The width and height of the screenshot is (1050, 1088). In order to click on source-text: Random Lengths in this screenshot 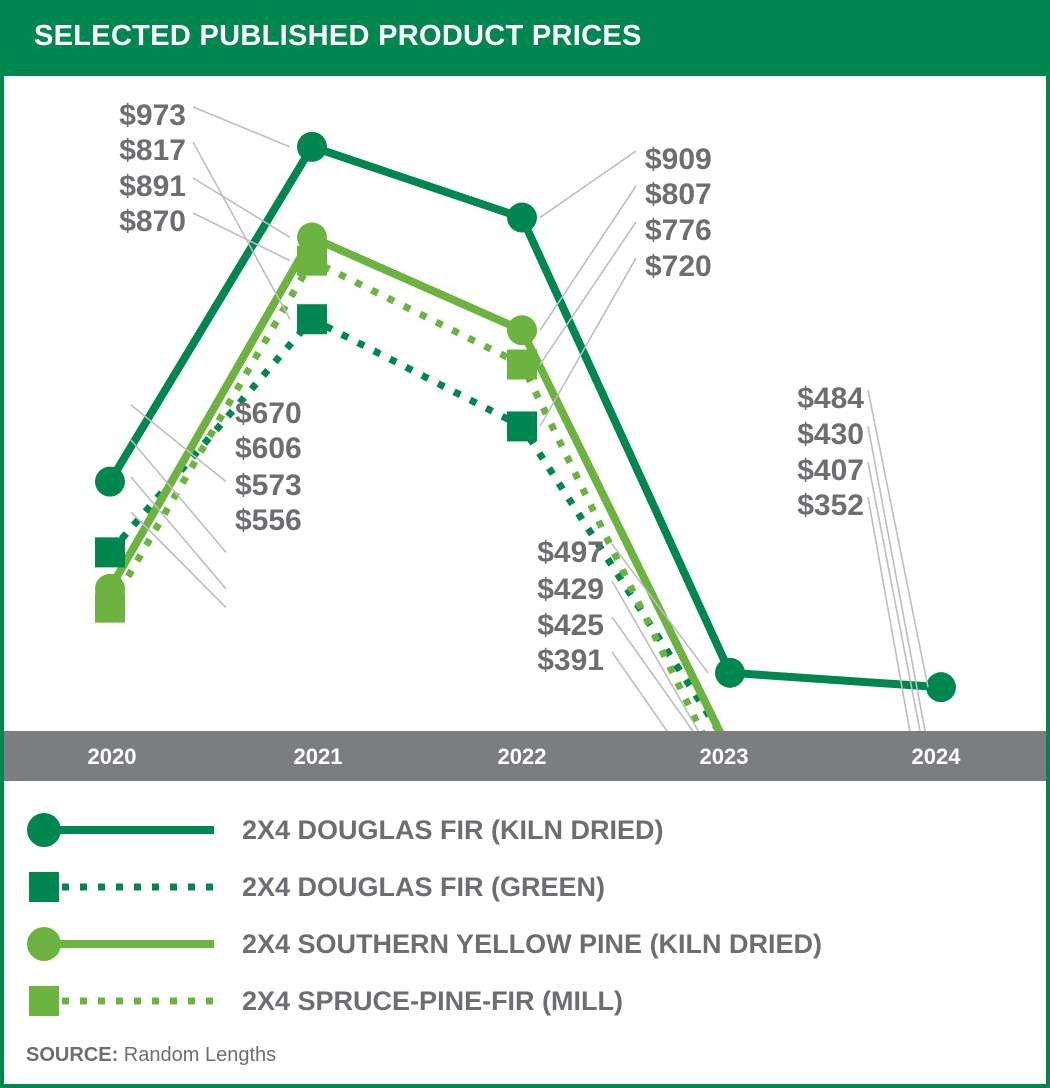, I will do `click(200, 1055)`.